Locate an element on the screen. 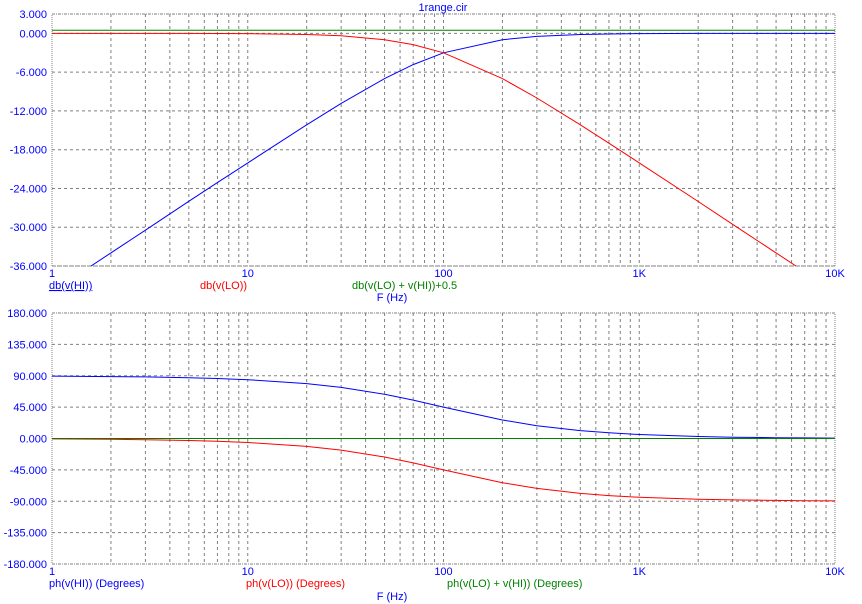 The image size is (862, 604). y-tick-label: 135.000 is located at coordinates (27, 345).